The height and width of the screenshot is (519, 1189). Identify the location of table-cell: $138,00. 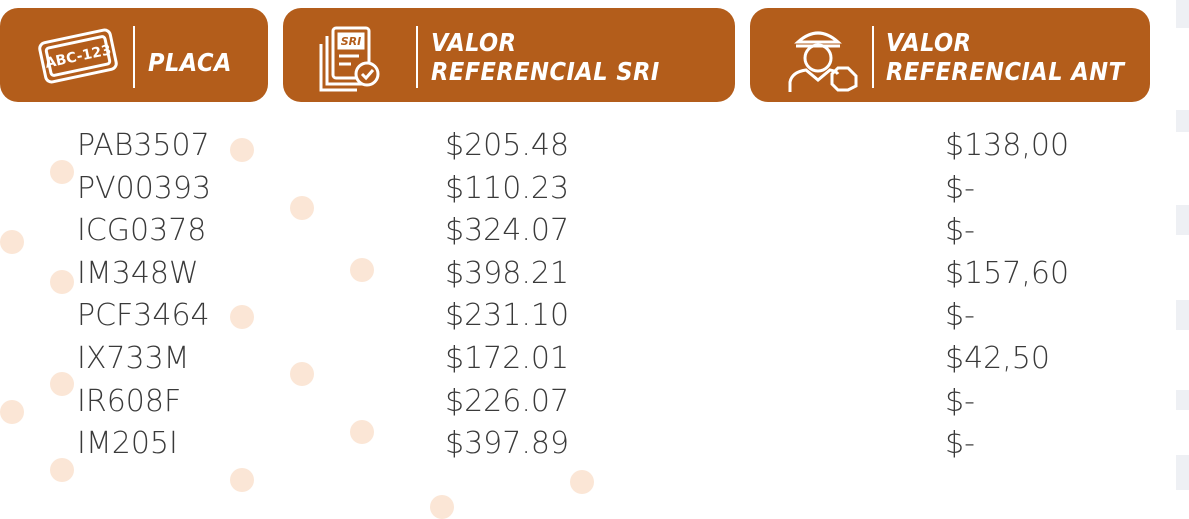
(1007, 145).